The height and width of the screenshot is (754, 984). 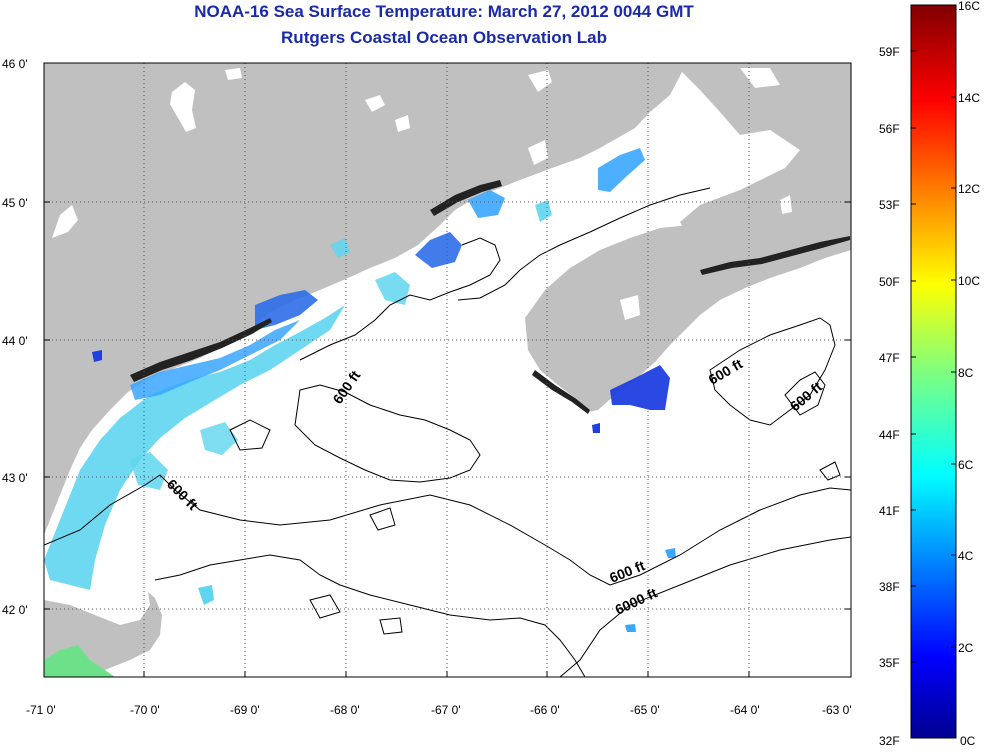 What do you see at coordinates (889, 587) in the screenshot?
I see `colorbar-fahrenheit-label: 38F` at bounding box center [889, 587].